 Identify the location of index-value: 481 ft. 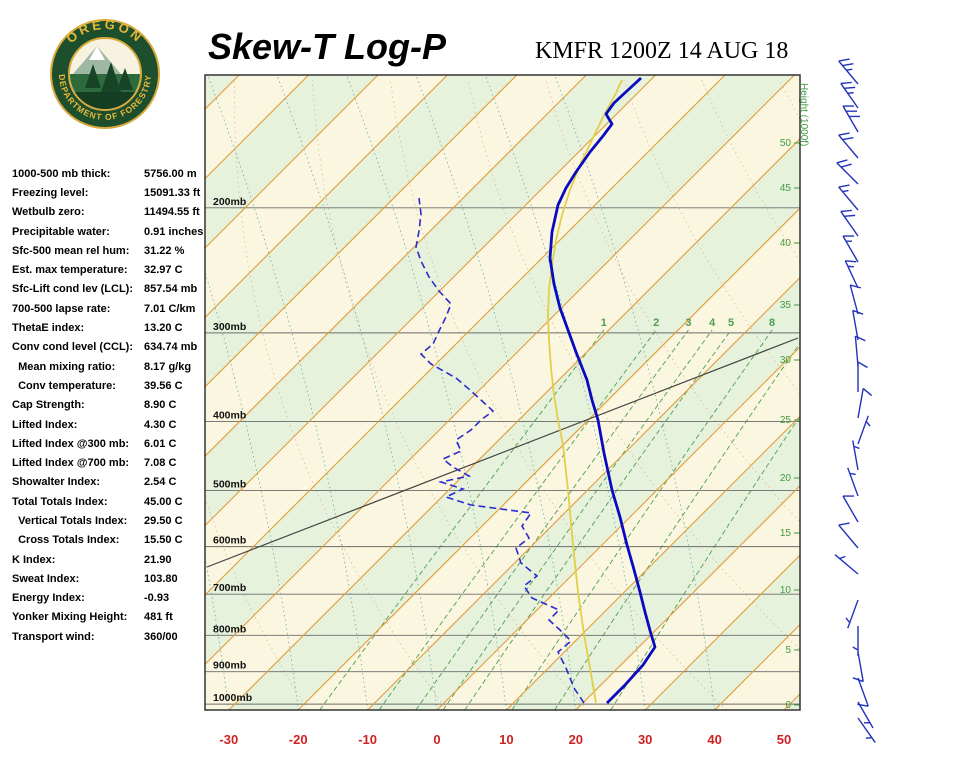
(158, 617).